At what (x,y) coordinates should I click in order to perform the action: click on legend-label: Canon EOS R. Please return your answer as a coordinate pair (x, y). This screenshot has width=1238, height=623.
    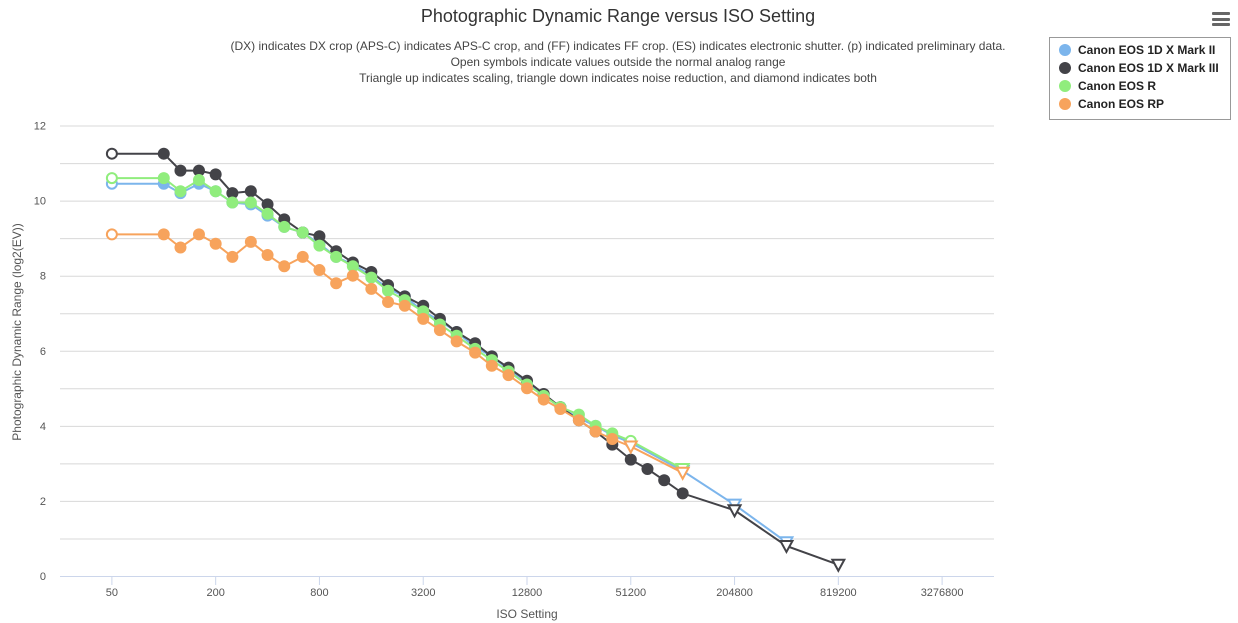
    Looking at the image, I should click on (1117, 86).